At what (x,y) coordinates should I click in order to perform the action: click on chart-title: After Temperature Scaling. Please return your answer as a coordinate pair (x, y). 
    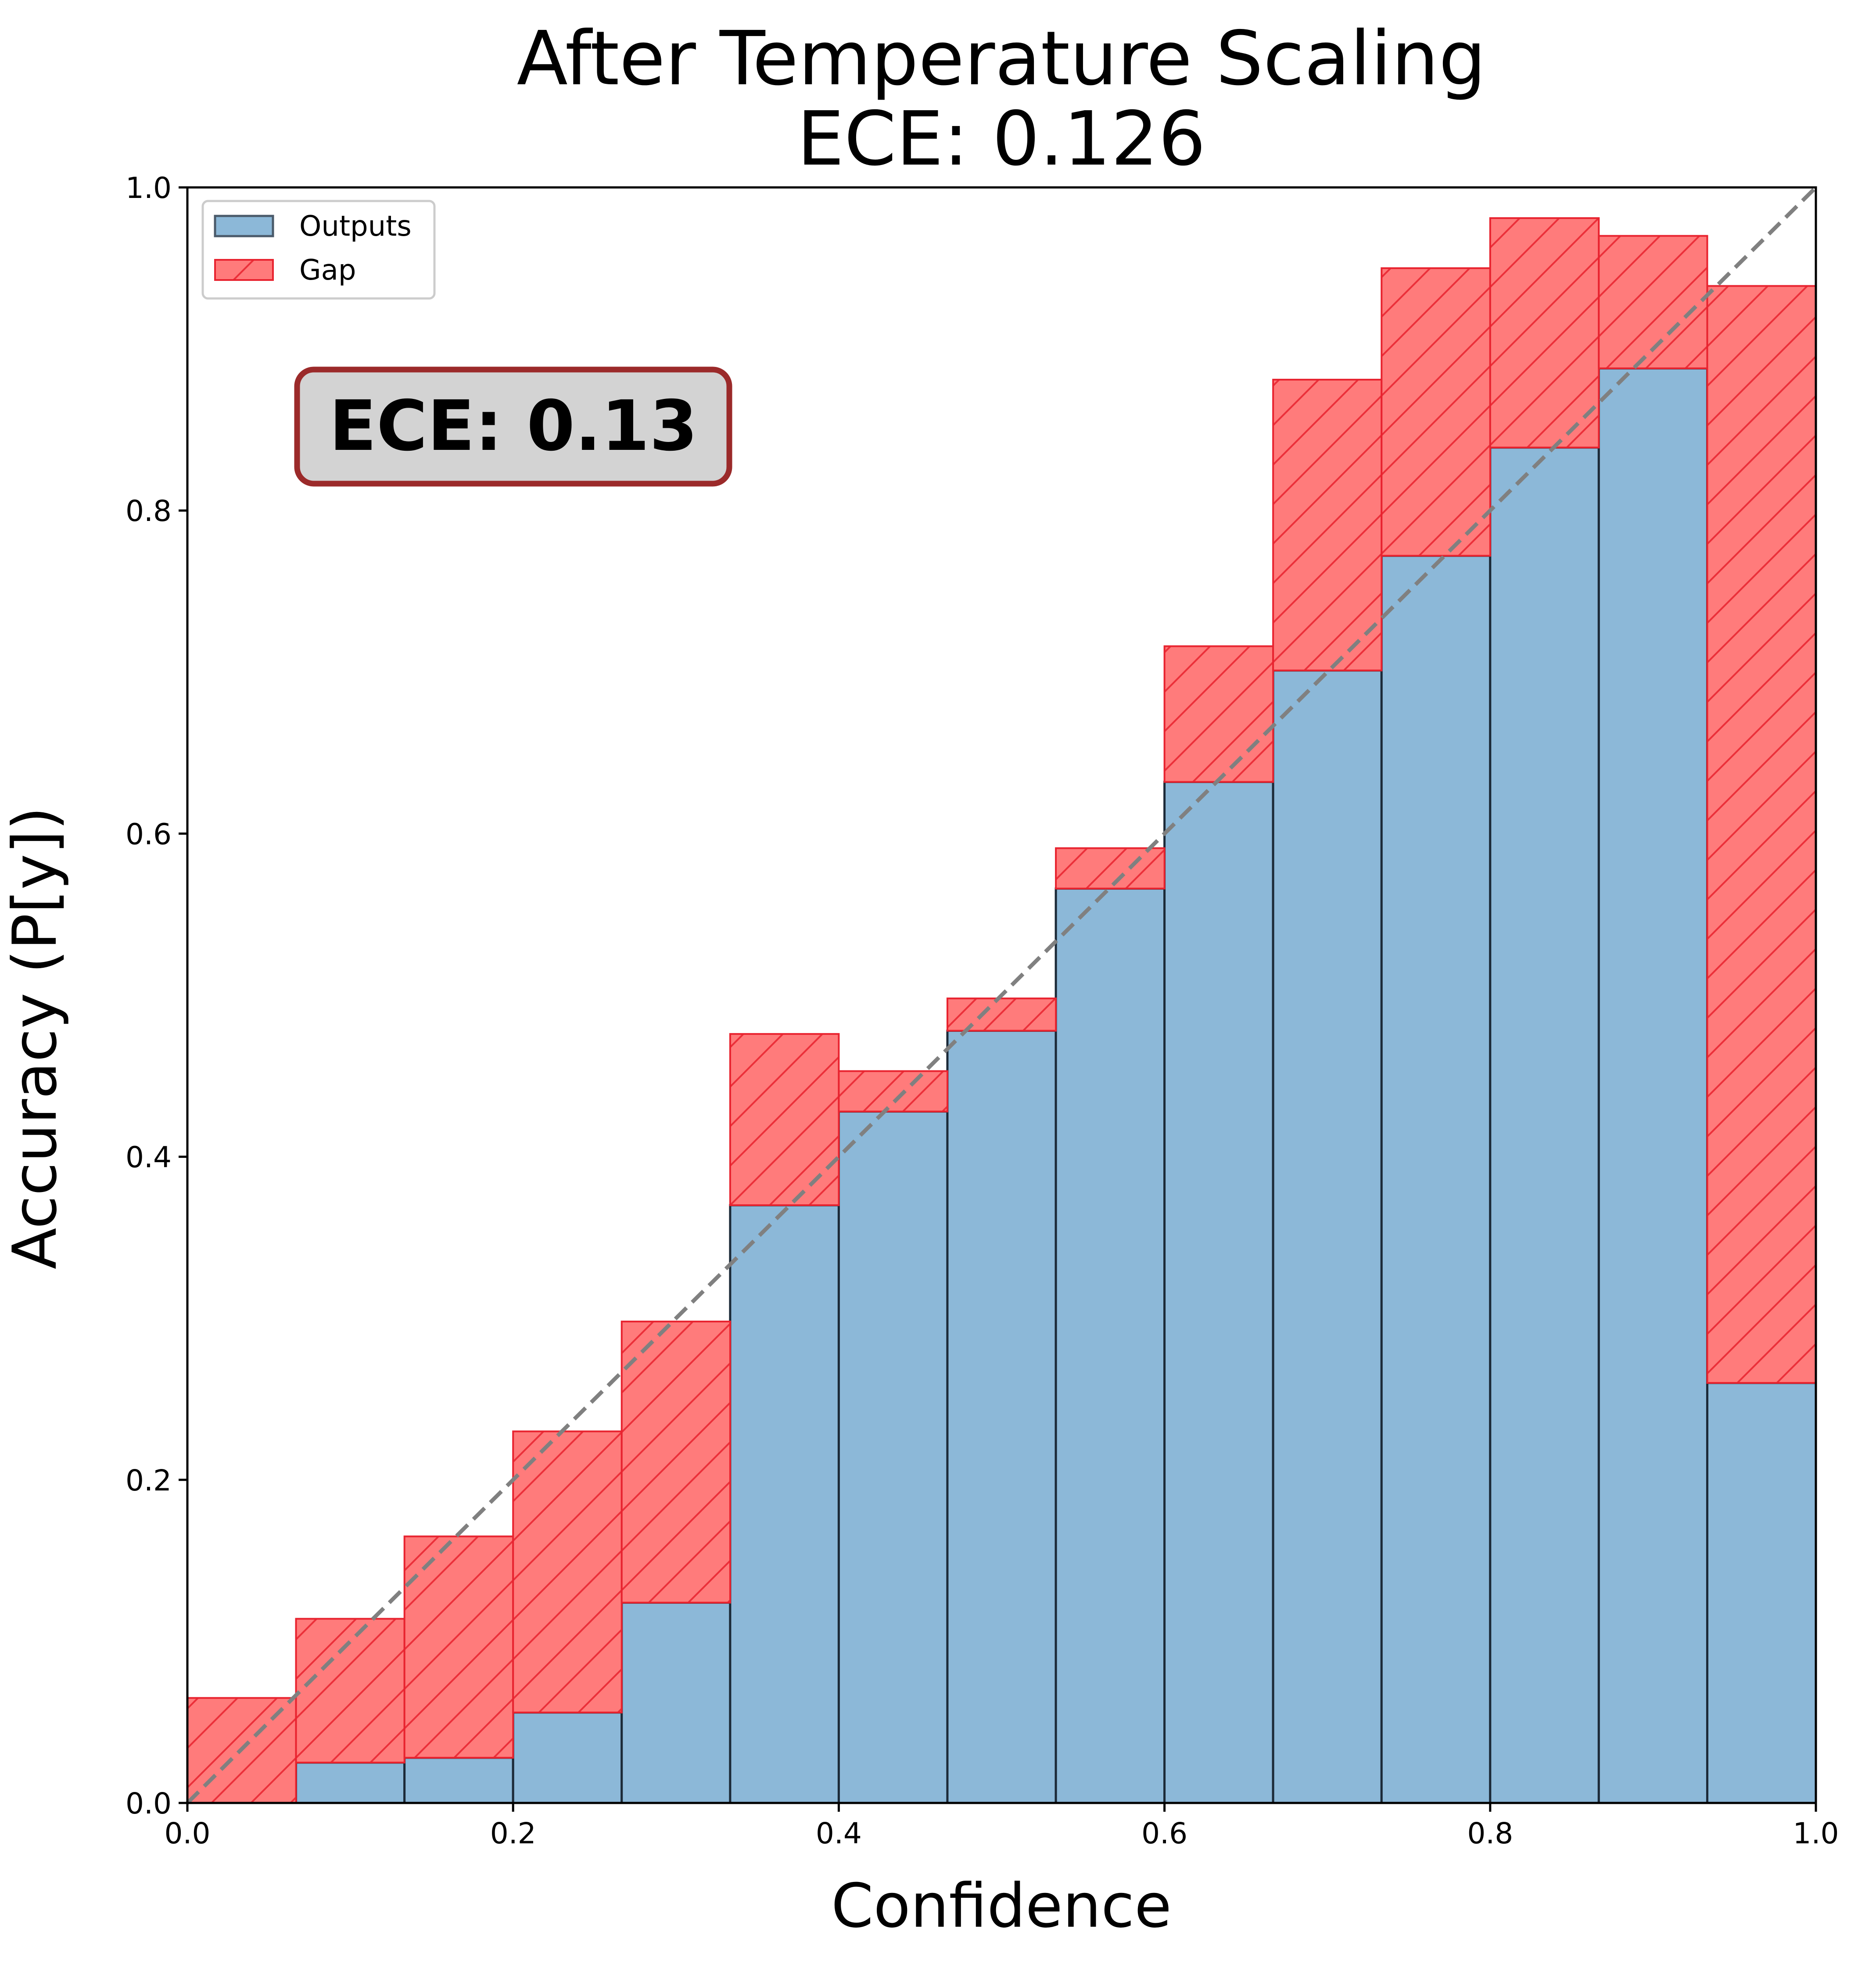
    Looking at the image, I should click on (1001, 59).